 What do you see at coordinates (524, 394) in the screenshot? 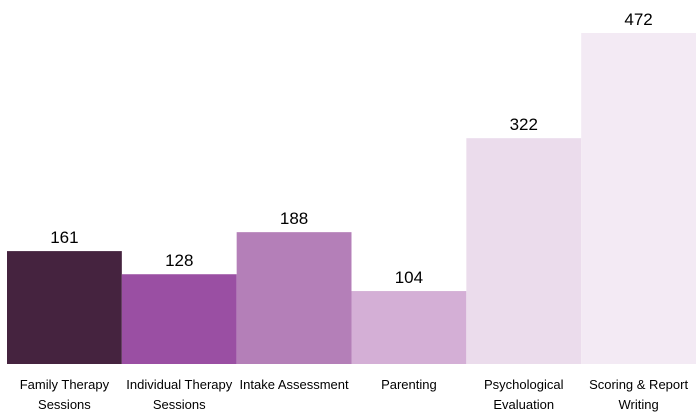
I see `x-tick-label: Psychological Evaluation` at bounding box center [524, 394].